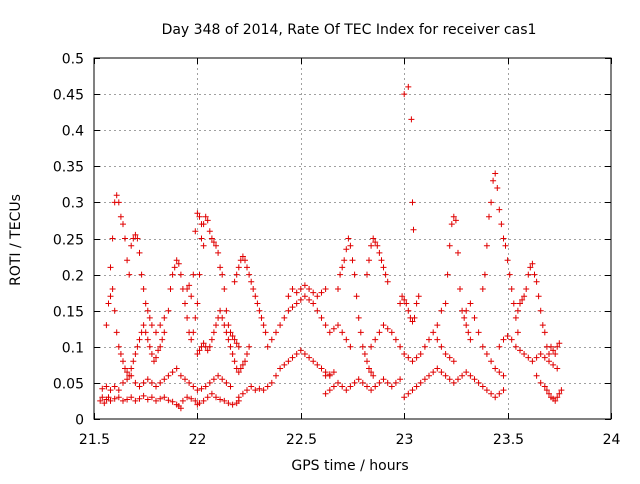 The width and height of the screenshot is (640, 484). What do you see at coordinates (73, 60) in the screenshot?
I see `y-tick-label: 0.5` at bounding box center [73, 60].